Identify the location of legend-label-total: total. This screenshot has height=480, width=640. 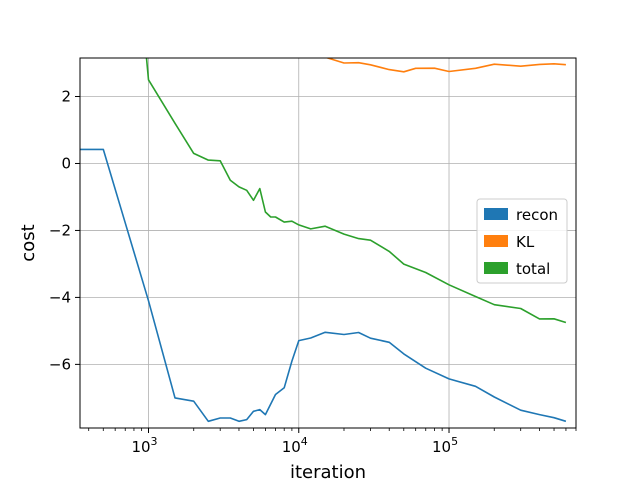
(533, 269).